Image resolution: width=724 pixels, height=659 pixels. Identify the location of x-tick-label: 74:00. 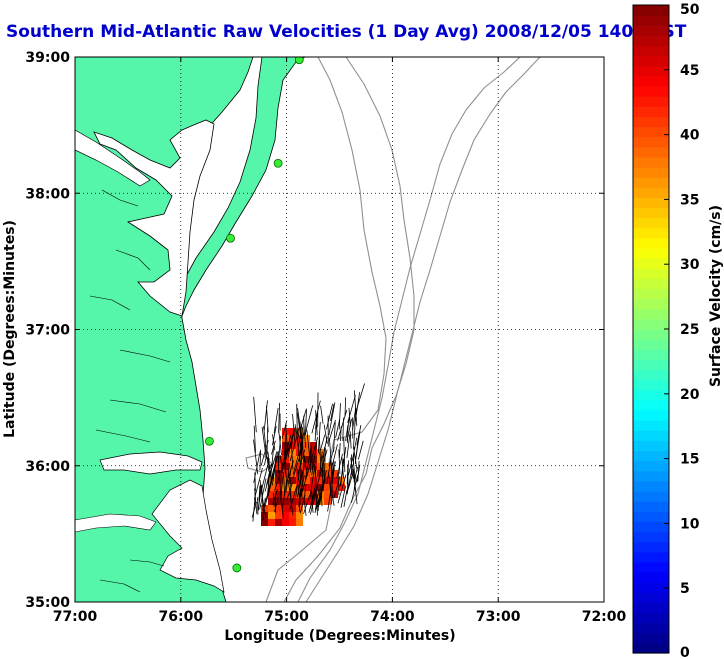
(392, 617).